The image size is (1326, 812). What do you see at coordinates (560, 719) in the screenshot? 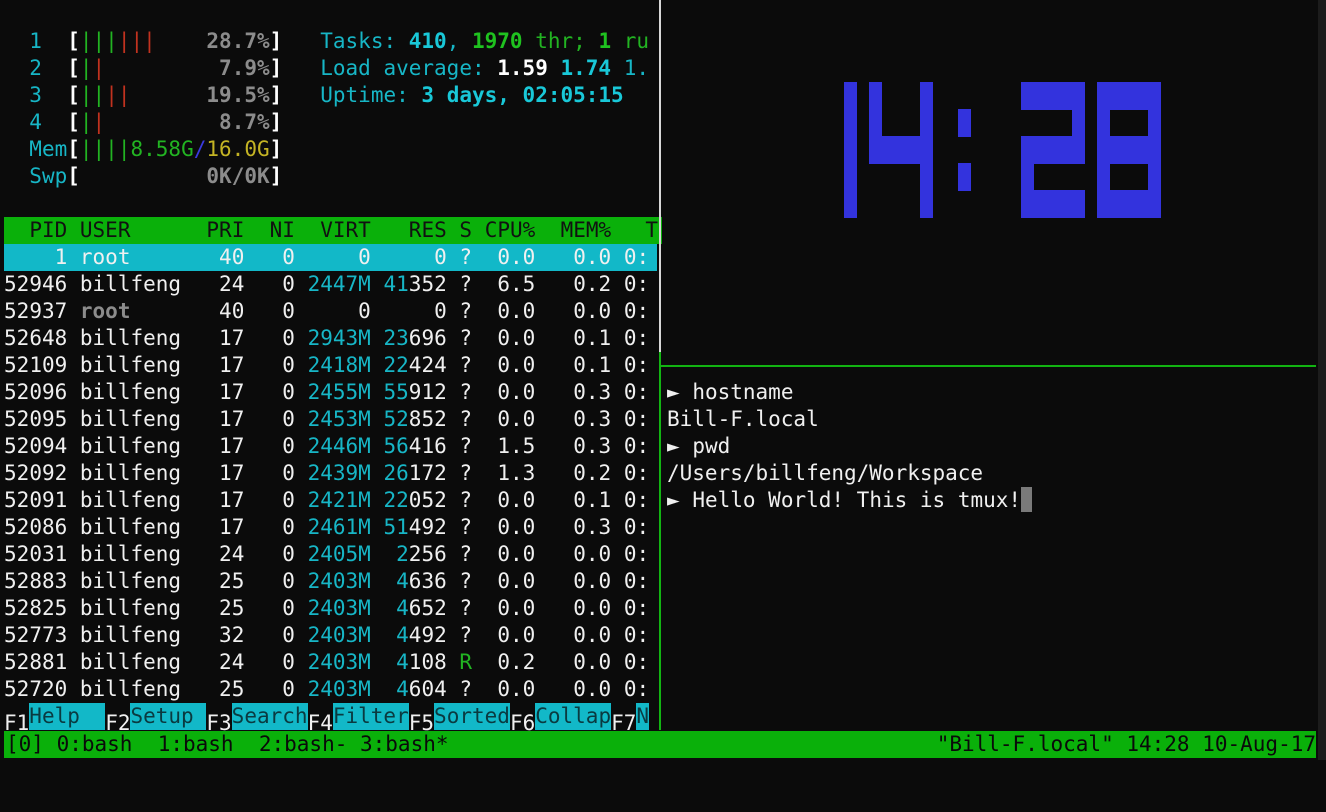
I see `fkey-collap-button: F6Collap` at bounding box center [560, 719].